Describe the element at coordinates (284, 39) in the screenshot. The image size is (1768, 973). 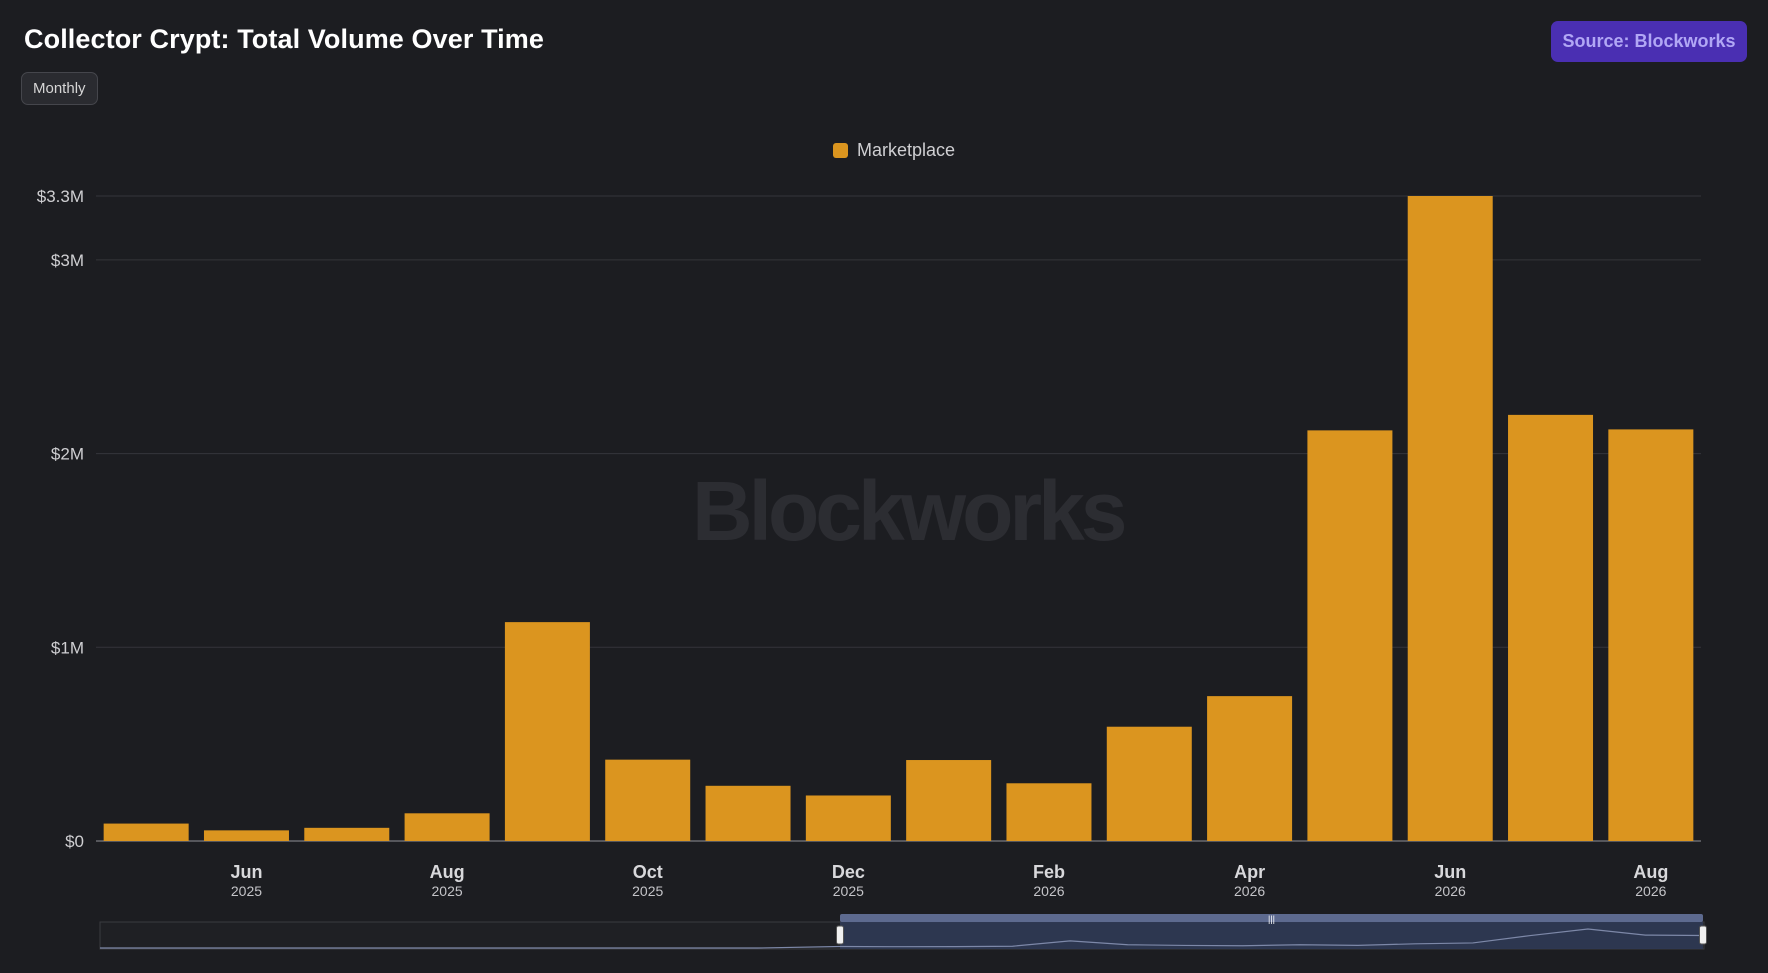
I see `chart-title: Collector Crypt: Total Volume Over Time` at that location.